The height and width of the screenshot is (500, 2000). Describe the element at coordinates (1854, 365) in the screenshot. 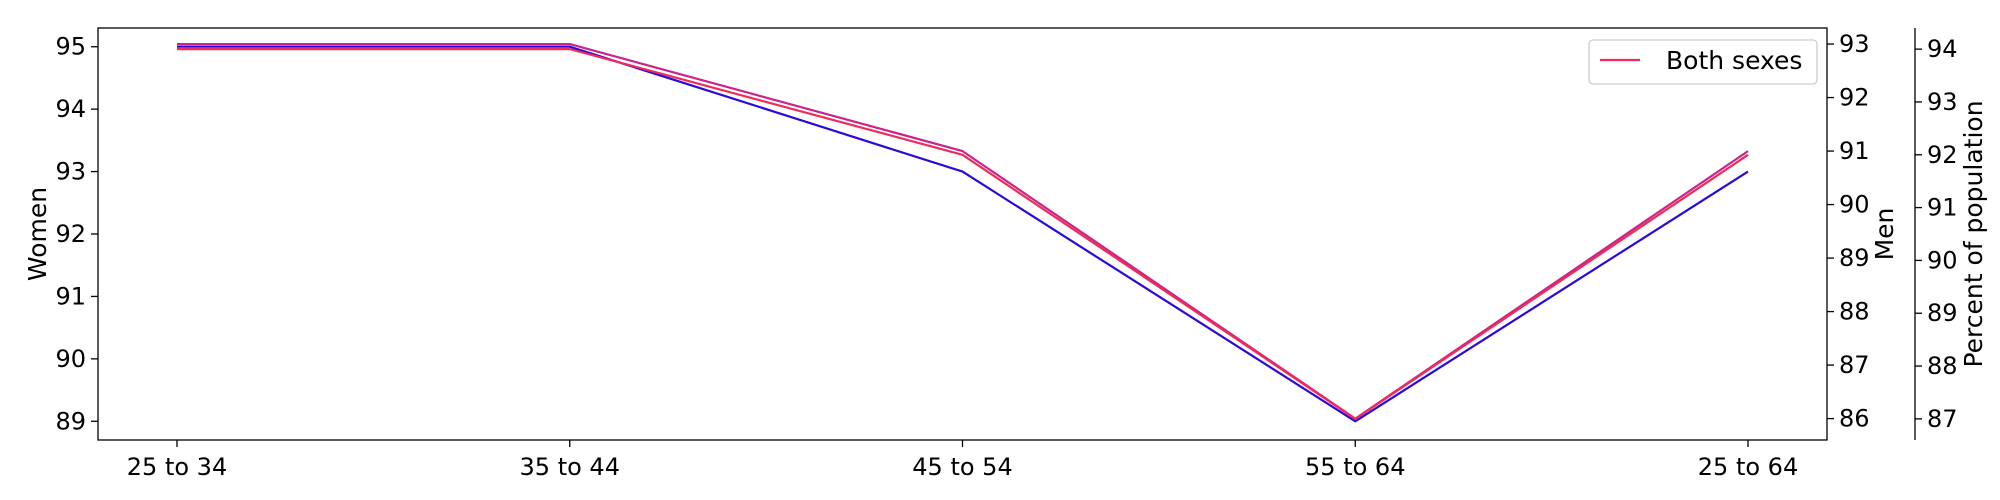

I see `y-tick-label-right1: 87` at that location.